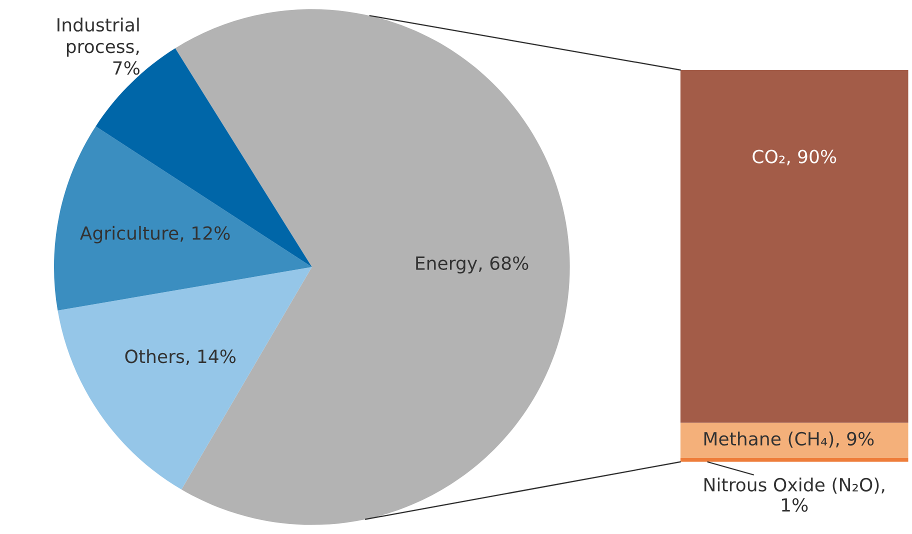  What do you see at coordinates (860, 439) in the screenshot?
I see `data-label: 9%` at bounding box center [860, 439].